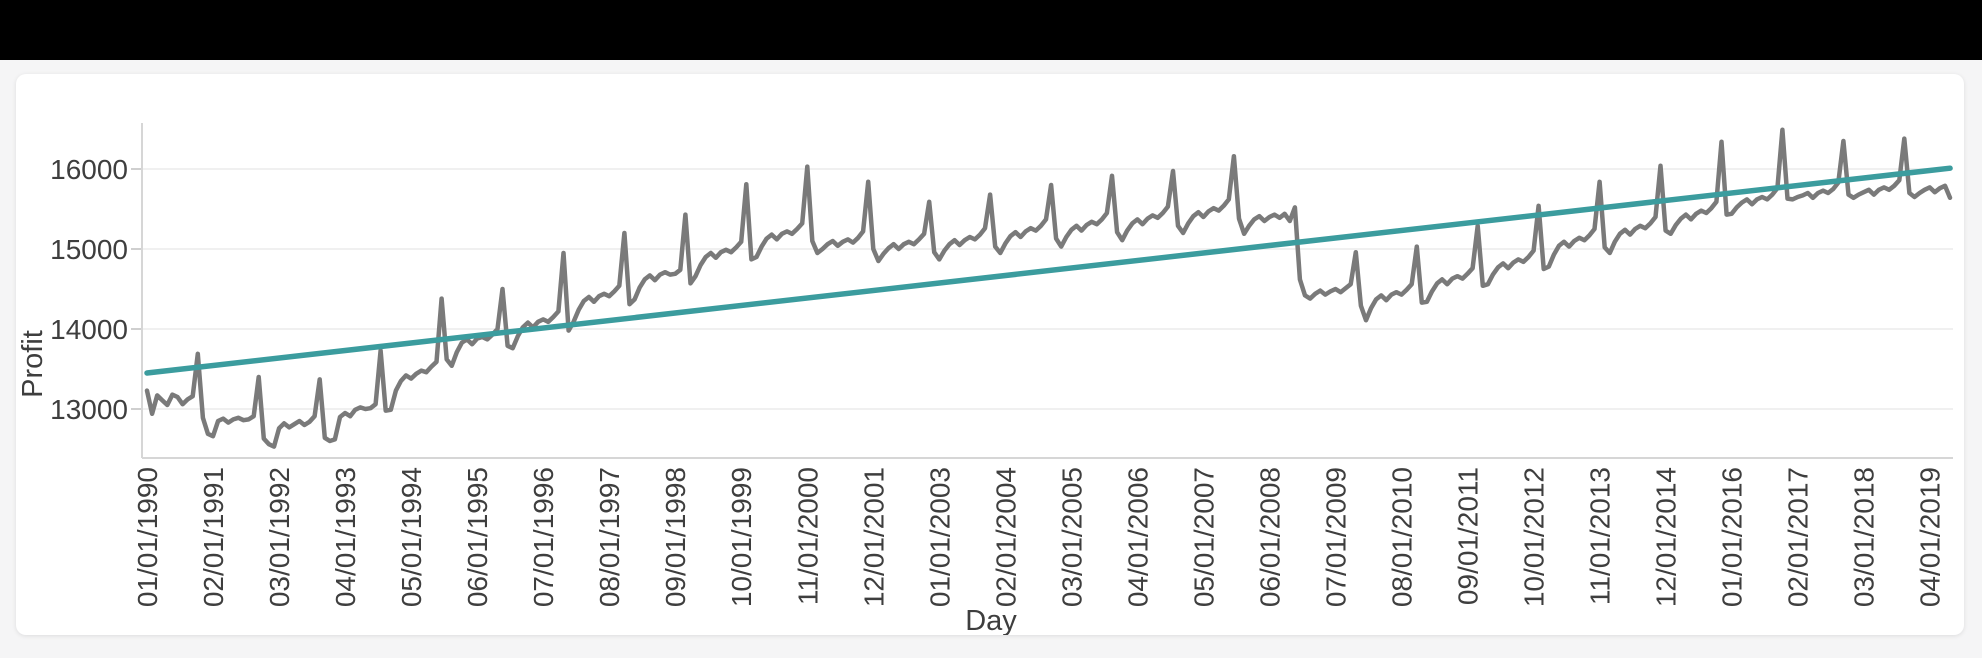  I want to click on x-tick-label: 08/01/1997, so click(609, 537).